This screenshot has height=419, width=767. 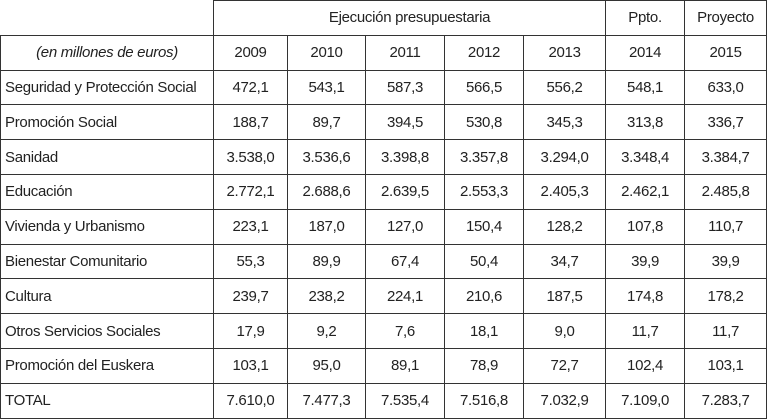 What do you see at coordinates (564, 296) in the screenshot?
I see `value-cell: 187,5` at bounding box center [564, 296].